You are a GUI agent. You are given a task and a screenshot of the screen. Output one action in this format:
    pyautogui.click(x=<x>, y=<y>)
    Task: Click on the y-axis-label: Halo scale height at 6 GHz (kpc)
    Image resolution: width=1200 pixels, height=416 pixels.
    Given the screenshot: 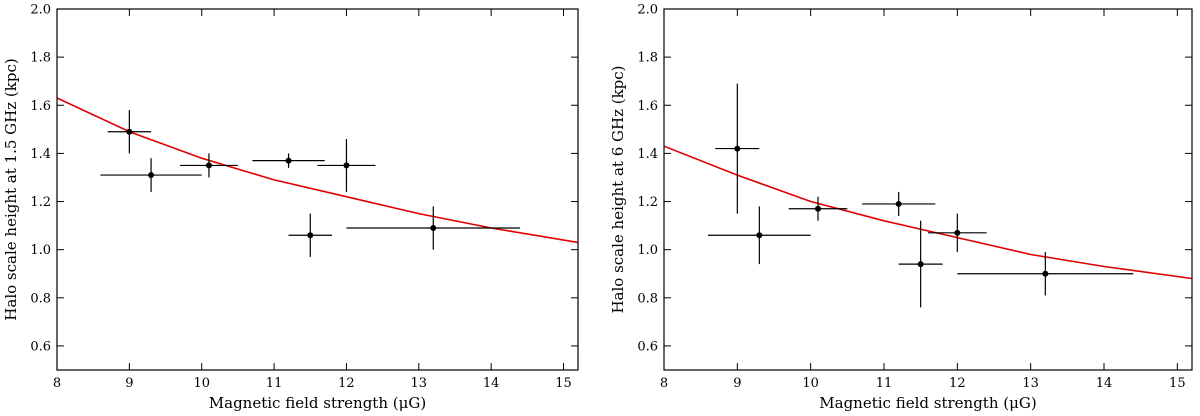 What is the action you would take?
    pyautogui.click(x=618, y=189)
    